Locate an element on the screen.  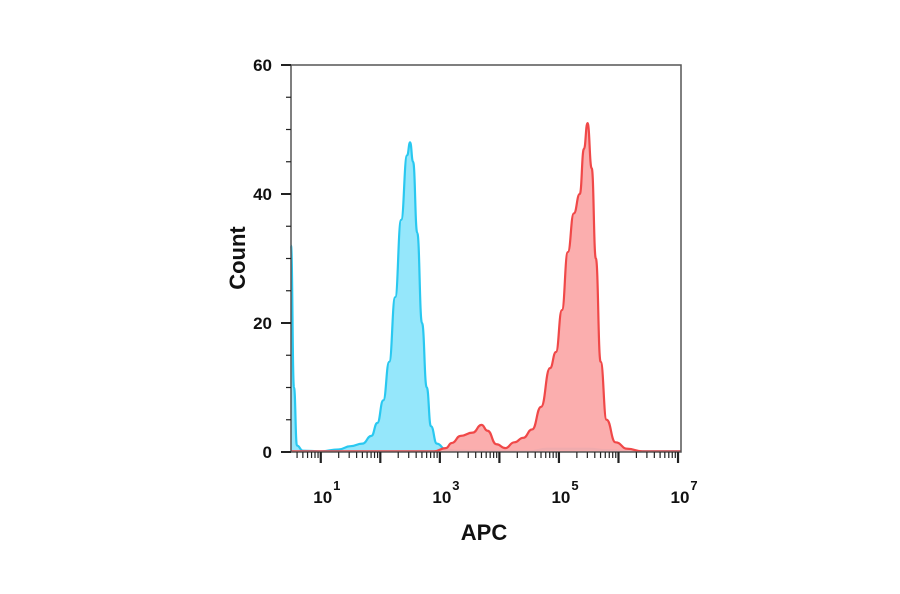
x-tick-exponent: 1 is located at coordinates (336, 485).